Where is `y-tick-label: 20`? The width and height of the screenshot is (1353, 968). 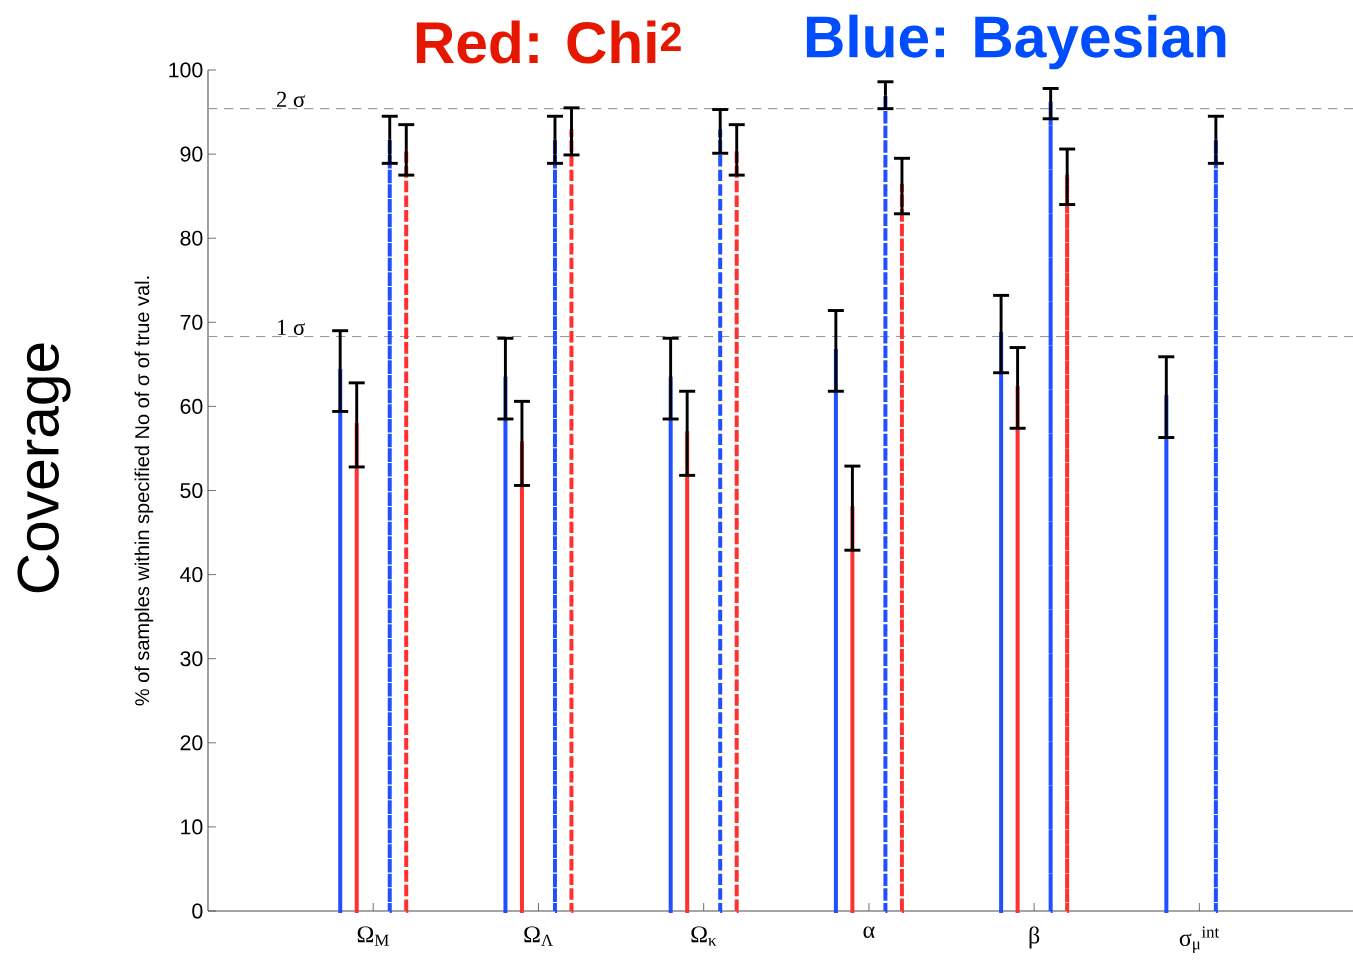 y-tick-label: 20 is located at coordinates (191, 743).